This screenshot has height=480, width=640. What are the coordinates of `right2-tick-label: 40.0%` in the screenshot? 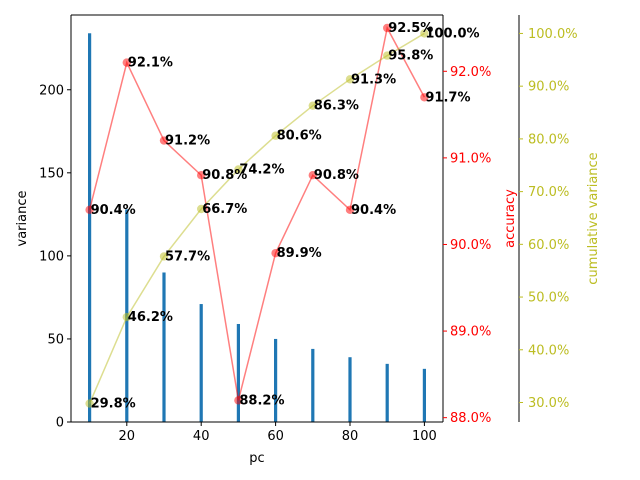 It's located at (548, 350).